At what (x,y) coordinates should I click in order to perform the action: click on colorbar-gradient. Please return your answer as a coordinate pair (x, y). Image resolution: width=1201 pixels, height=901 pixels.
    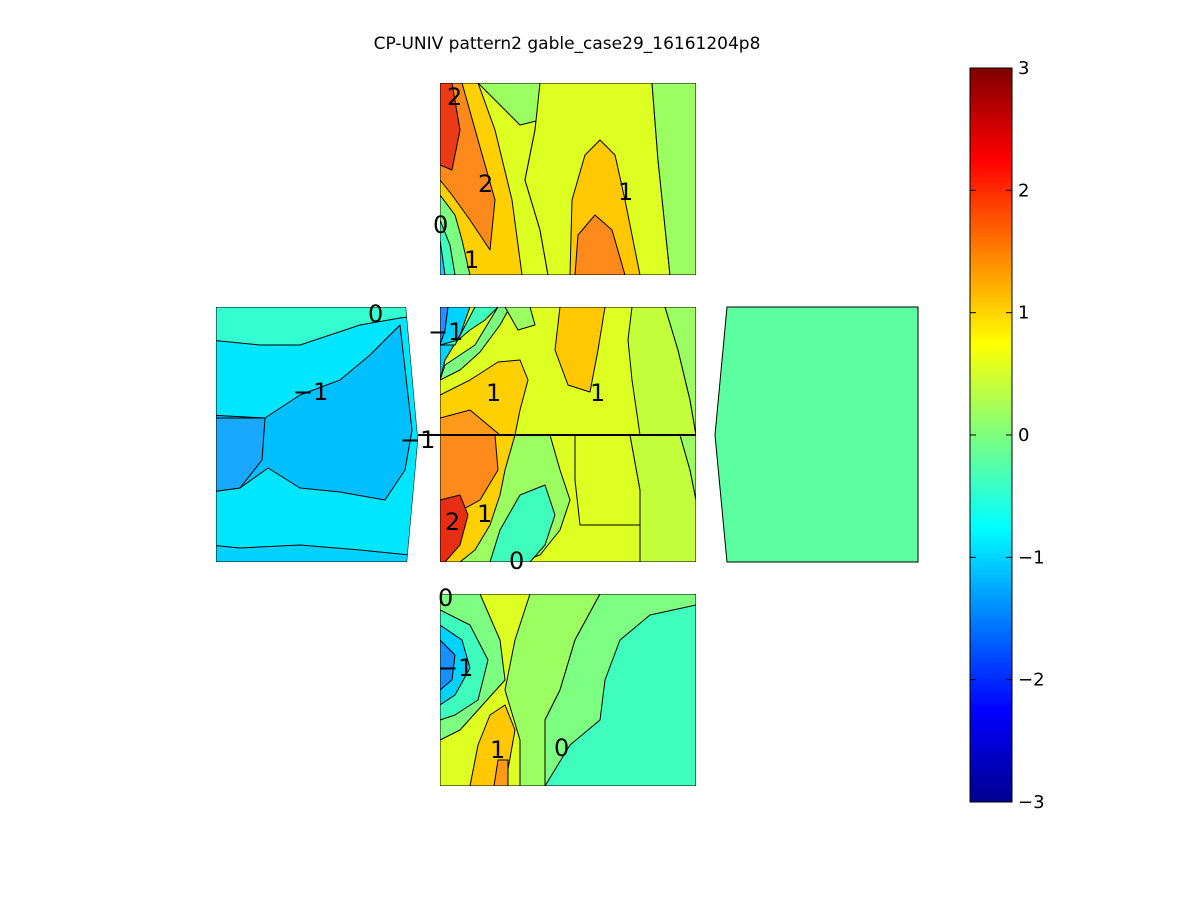
    Looking at the image, I should click on (991, 435).